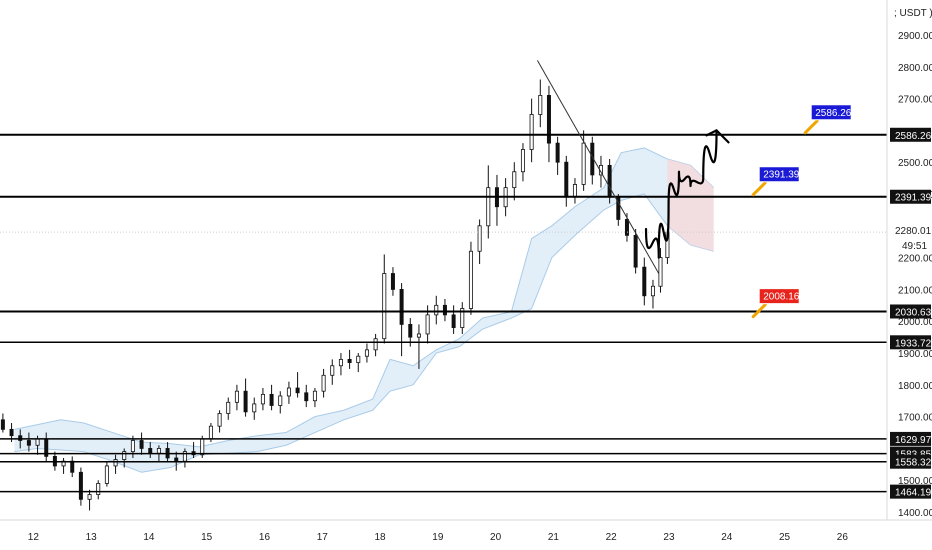 This screenshot has height=550, width=932. What do you see at coordinates (92, 537) in the screenshot?
I see `date-tick-label: 13` at bounding box center [92, 537].